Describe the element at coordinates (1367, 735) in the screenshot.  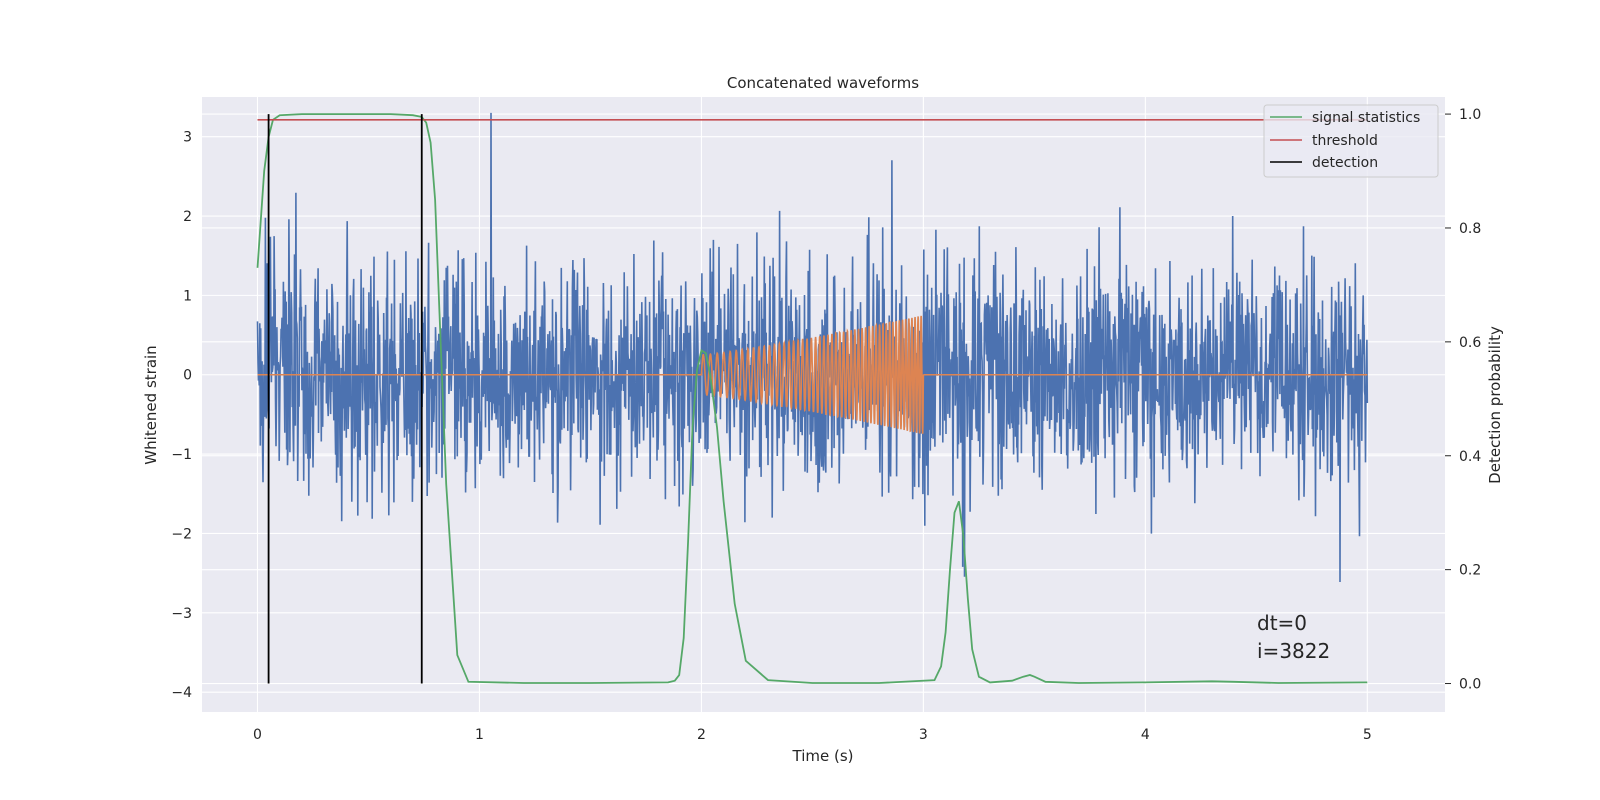
I see `x-tick-label: 5` at that location.